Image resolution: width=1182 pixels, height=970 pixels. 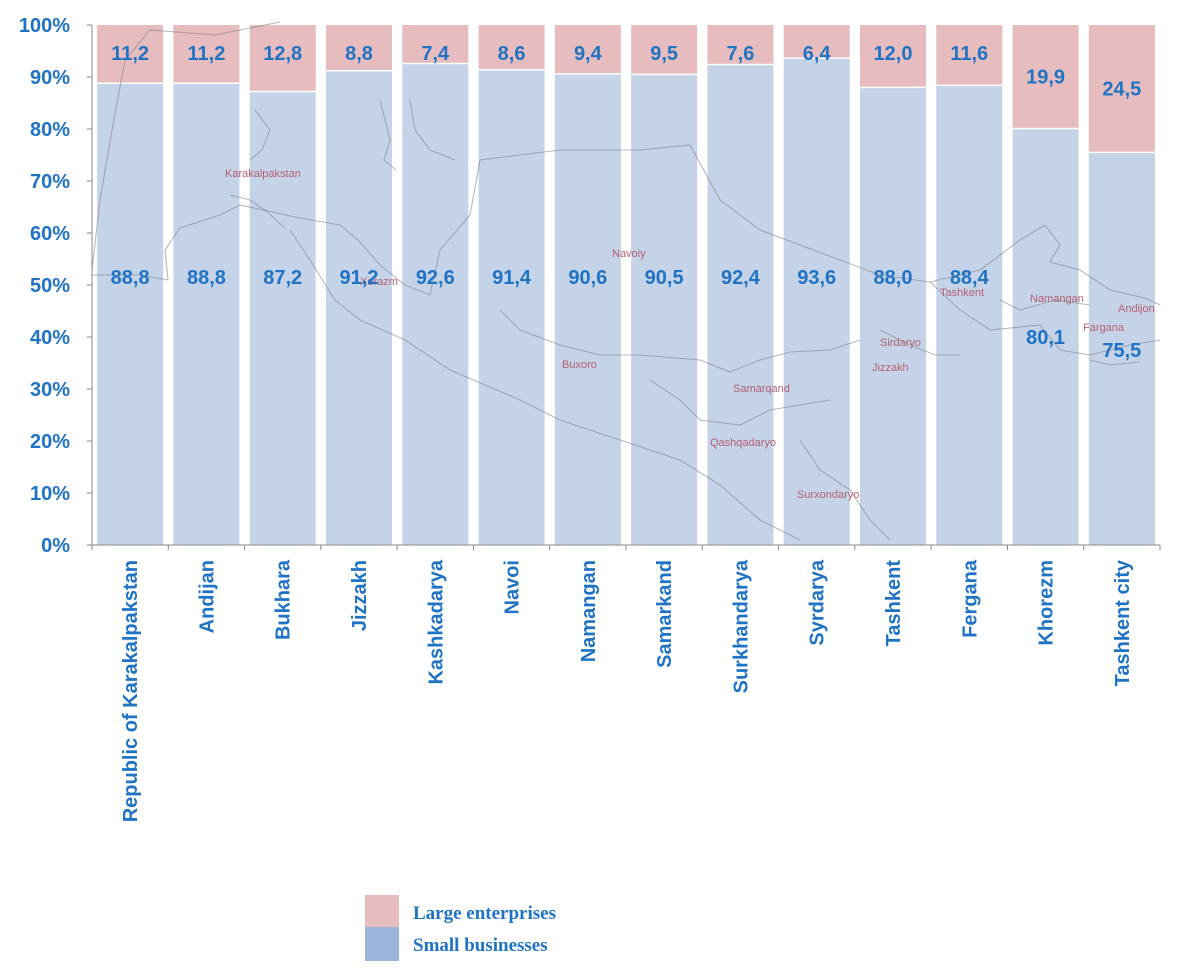 What do you see at coordinates (206, 314) in the screenshot?
I see `bar-small-andijan` at bounding box center [206, 314].